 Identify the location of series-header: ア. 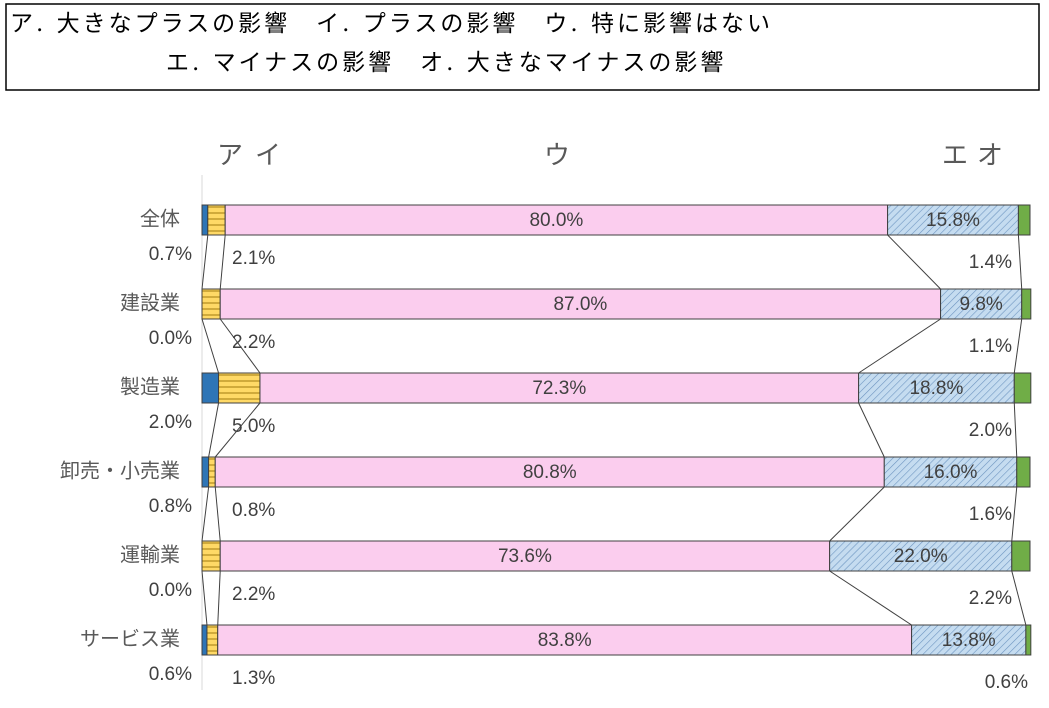
(230, 156).